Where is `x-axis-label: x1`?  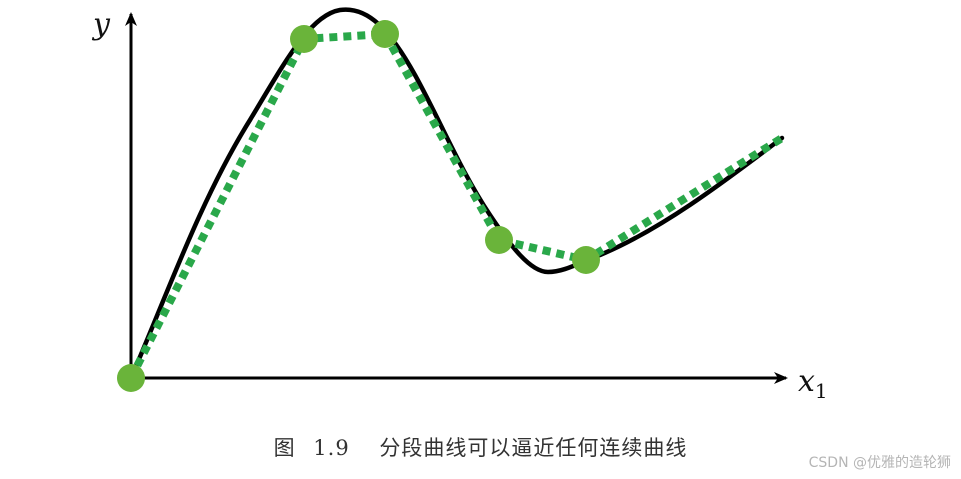 x-axis-label: x1 is located at coordinates (813, 383).